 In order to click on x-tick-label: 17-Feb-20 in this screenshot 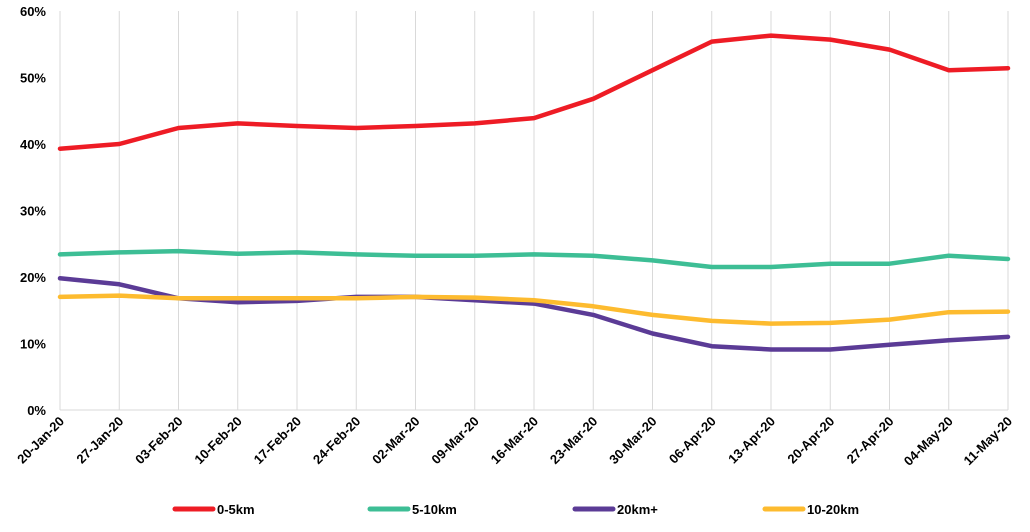, I will do `click(278, 441)`.